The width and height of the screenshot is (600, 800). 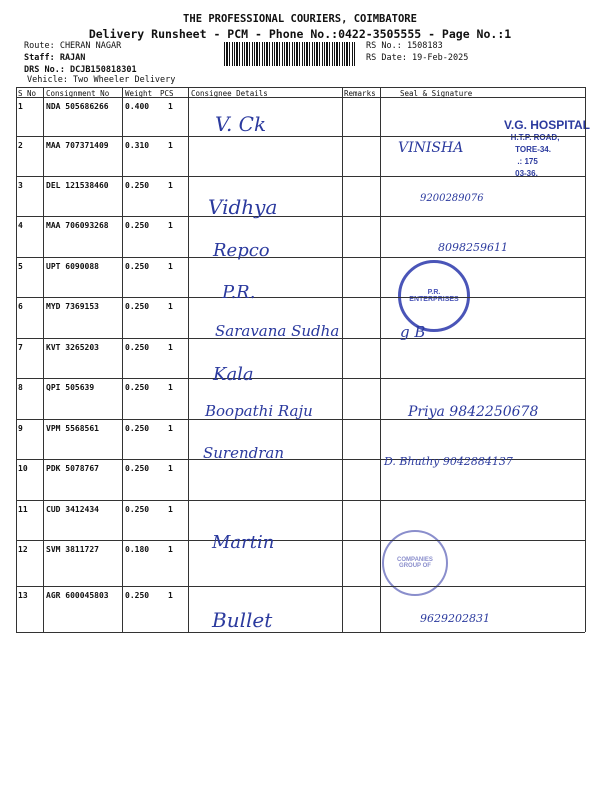 I want to click on cell-sno: 6, so click(x=20, y=306).